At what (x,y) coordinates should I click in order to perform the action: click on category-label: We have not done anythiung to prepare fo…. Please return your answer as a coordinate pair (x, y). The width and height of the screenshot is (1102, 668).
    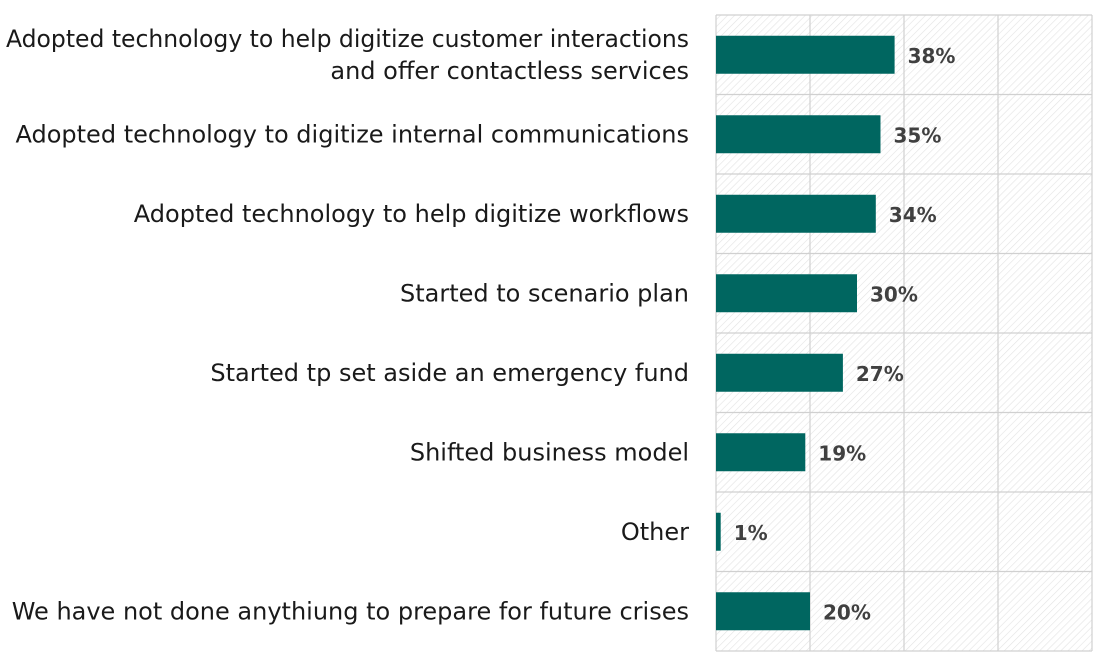
    Looking at the image, I should click on (350, 611).